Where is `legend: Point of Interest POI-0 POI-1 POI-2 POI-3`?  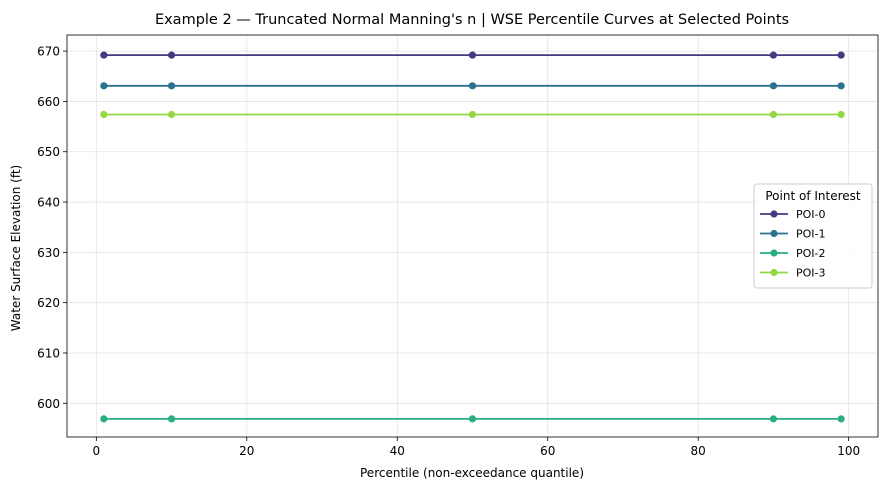
legend: Point of Interest POI-0 POI-1 POI-2 POI-3 is located at coordinates (813, 236).